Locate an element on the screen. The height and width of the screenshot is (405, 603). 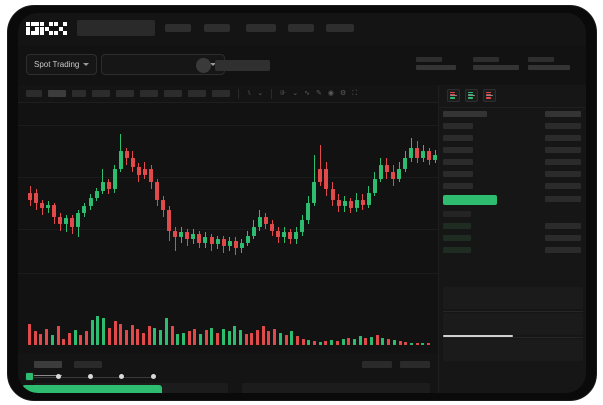
both-icon is located at coordinates (453, 95).